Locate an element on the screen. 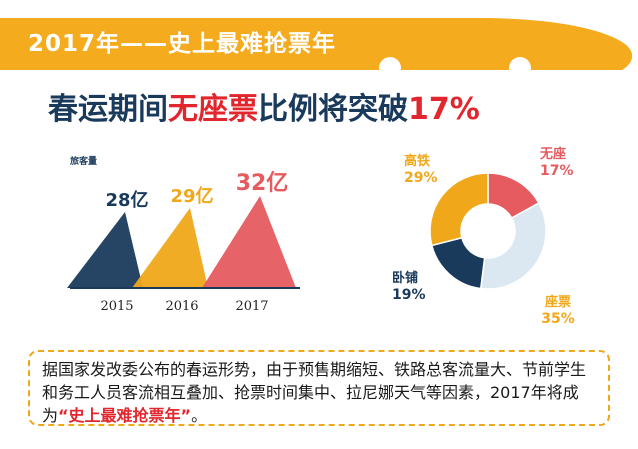  headline: 春运期间无座票比例将突破17% is located at coordinates (264, 106).